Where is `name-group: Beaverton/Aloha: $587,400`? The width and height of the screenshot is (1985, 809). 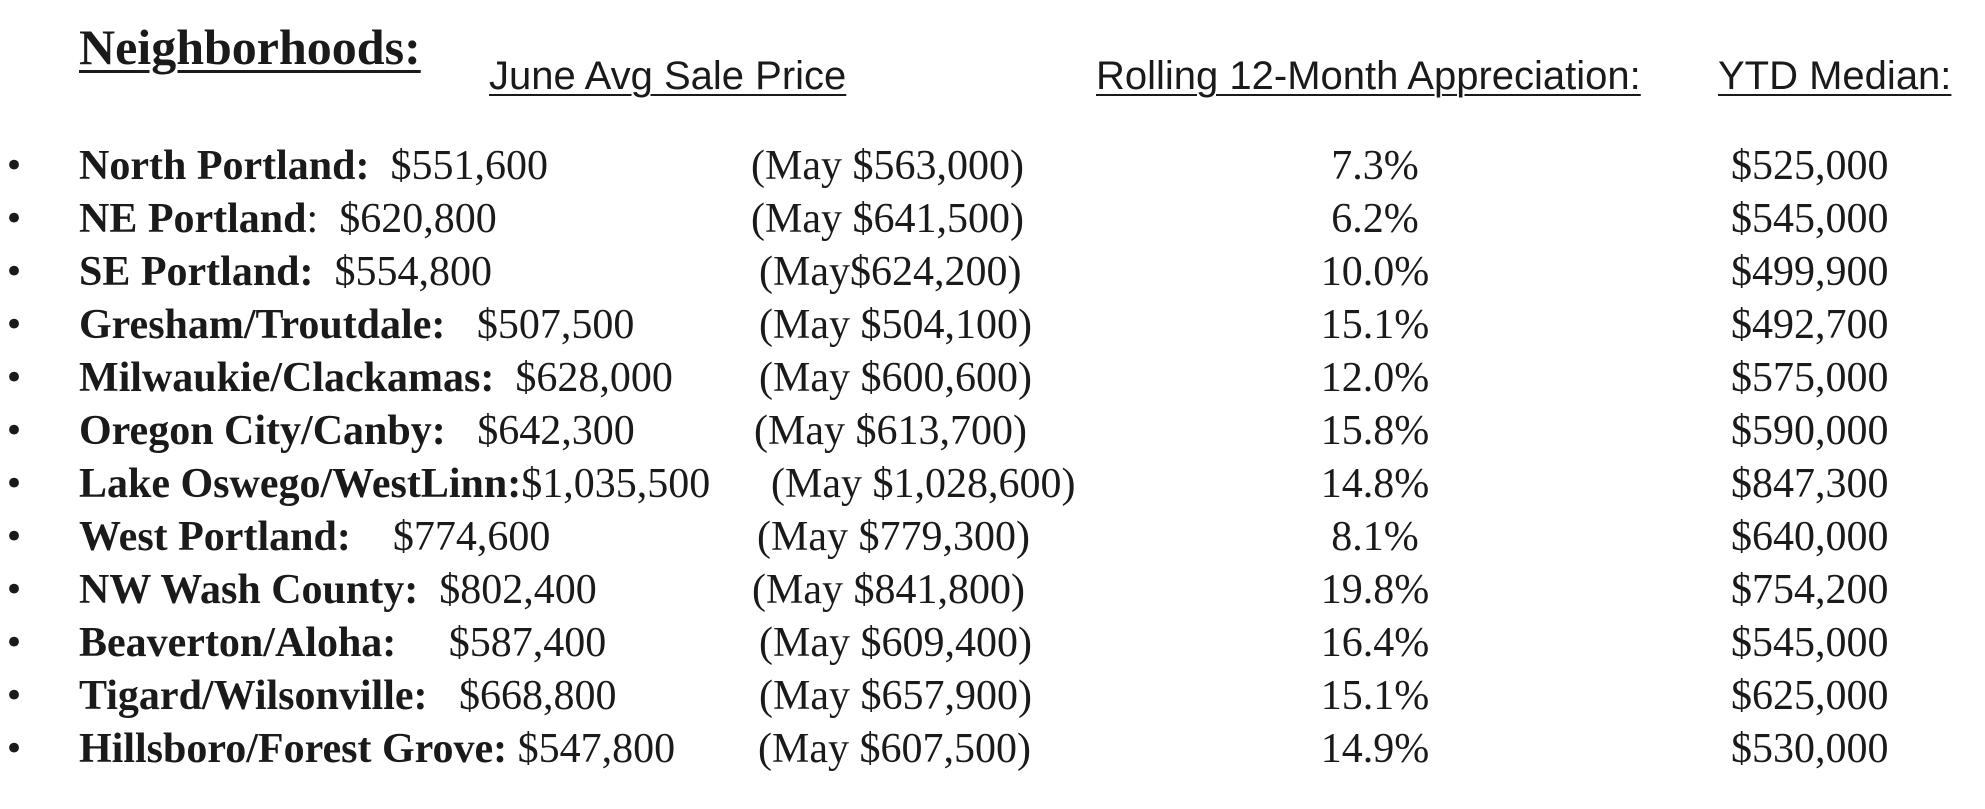 name-group: Beaverton/Aloha: $587,400 is located at coordinates (342, 643).